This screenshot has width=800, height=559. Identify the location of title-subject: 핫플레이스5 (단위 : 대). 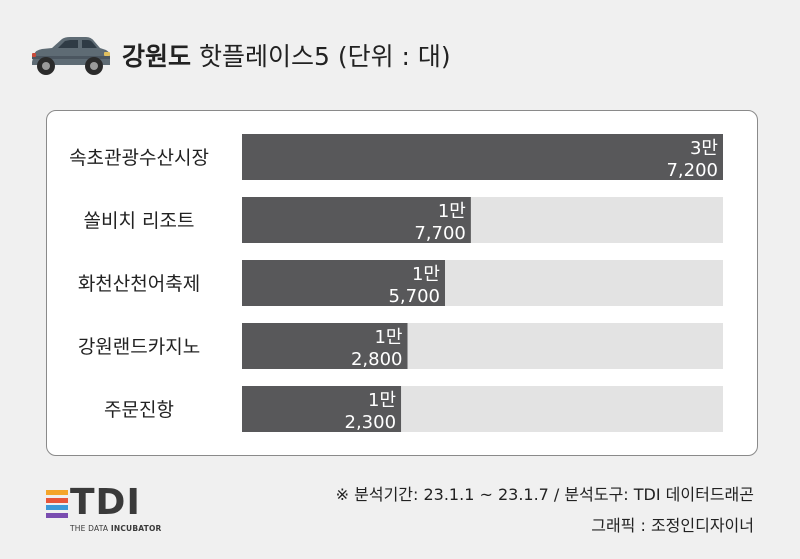
(321, 56).